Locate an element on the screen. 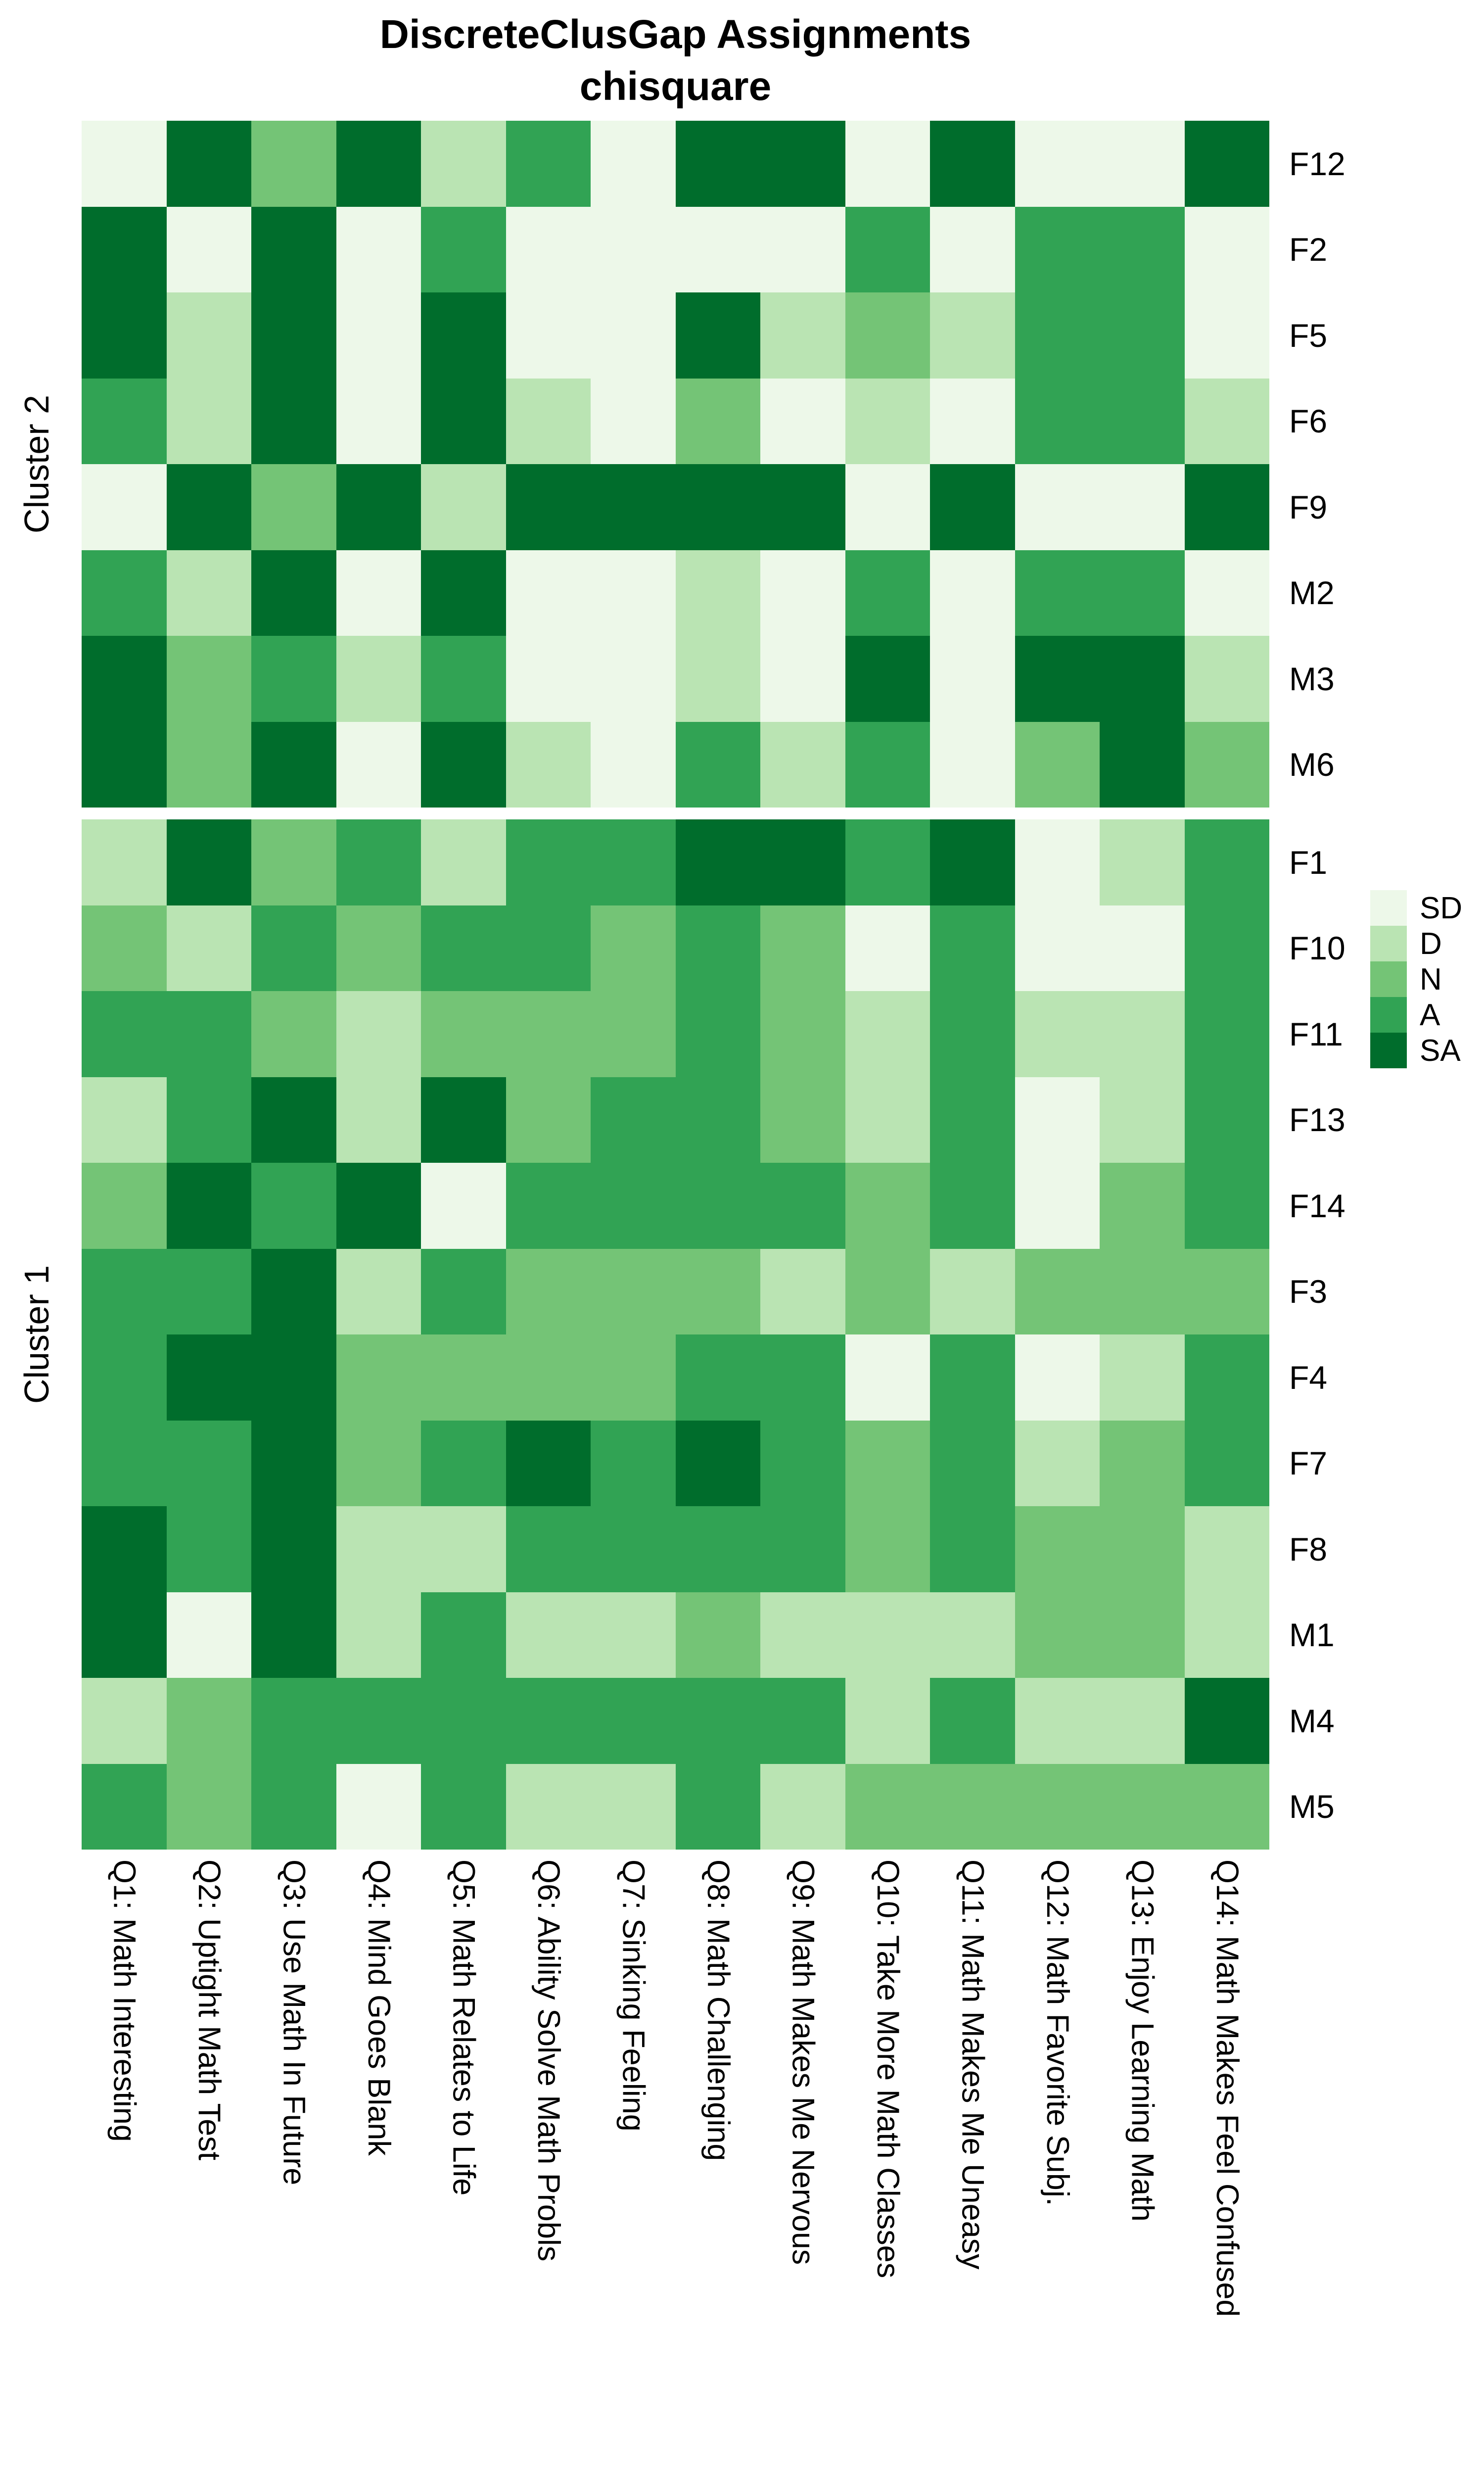 This screenshot has width=1484, height=2474. row-label-M5: M5 is located at coordinates (1312, 1807).